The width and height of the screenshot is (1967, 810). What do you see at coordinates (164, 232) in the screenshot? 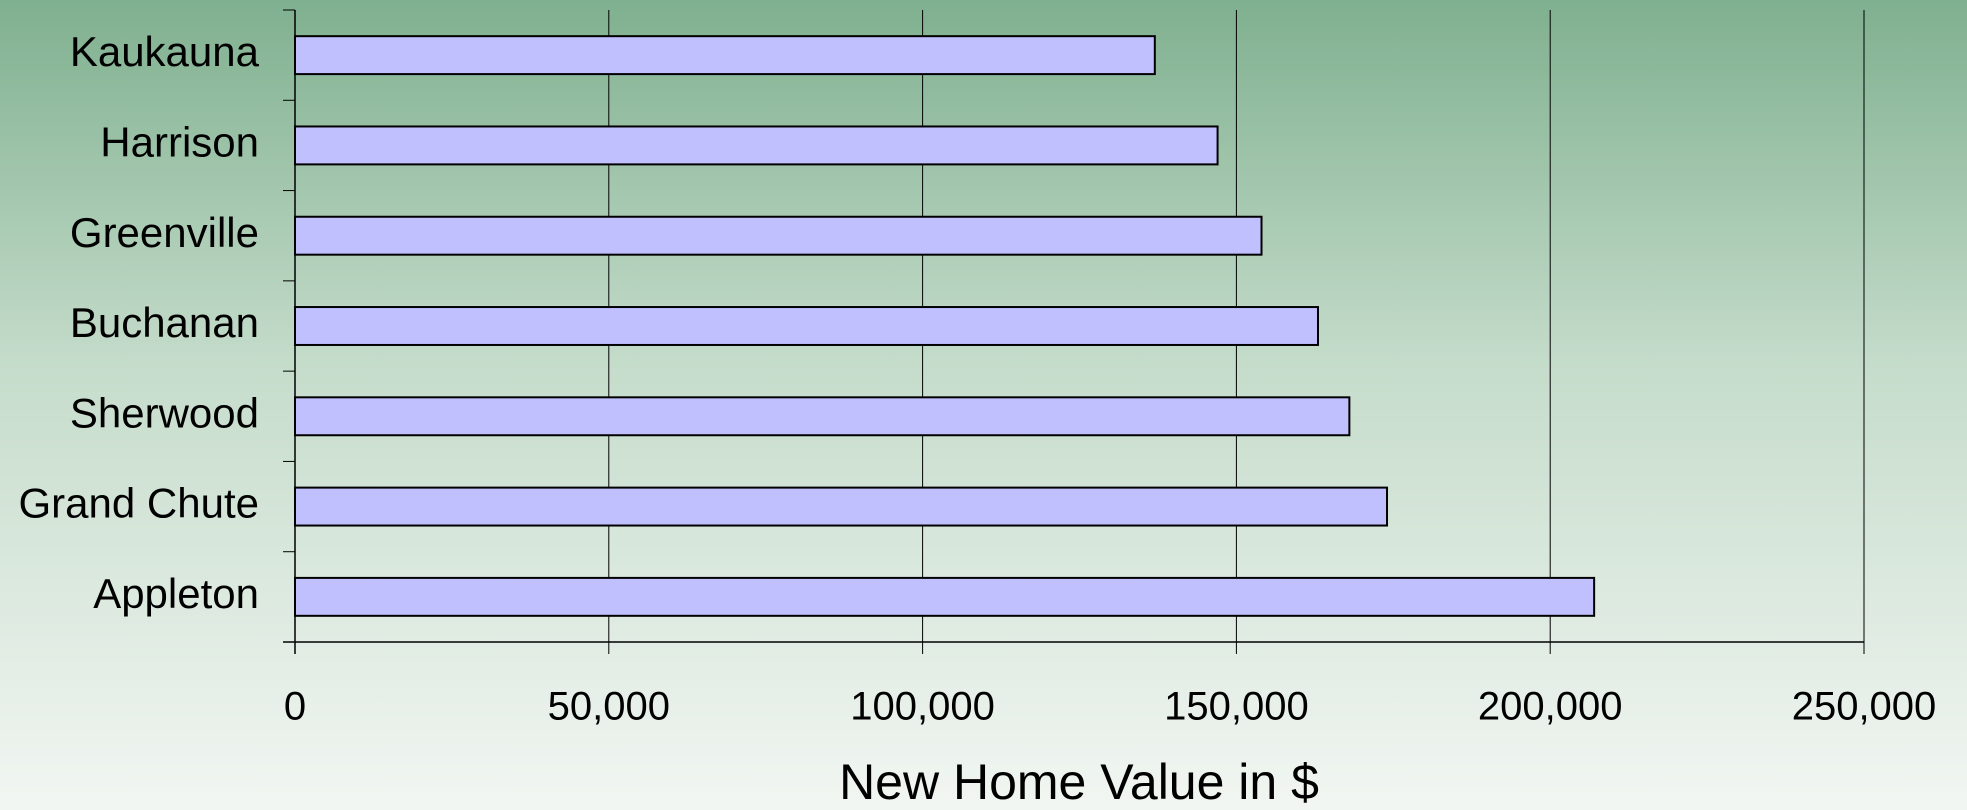
I see `y-tick-label: Greenville` at bounding box center [164, 232].